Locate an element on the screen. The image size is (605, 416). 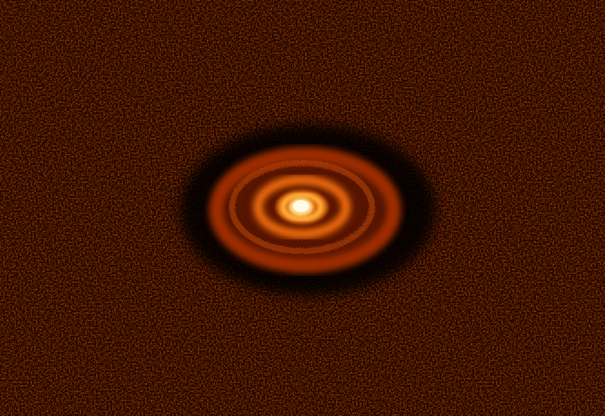
inner-ring-bright is located at coordinates (302, 207).